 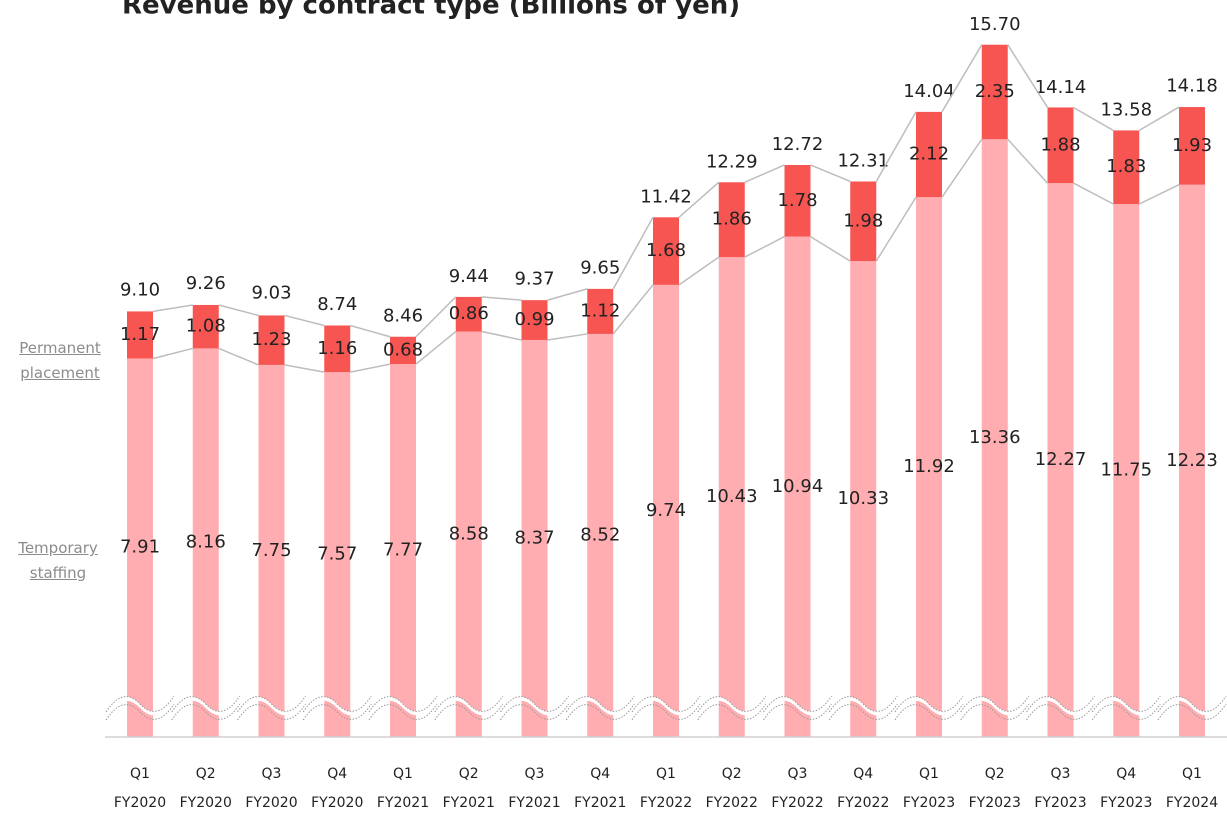 I want to click on total-label: 9.26, so click(x=206, y=283).